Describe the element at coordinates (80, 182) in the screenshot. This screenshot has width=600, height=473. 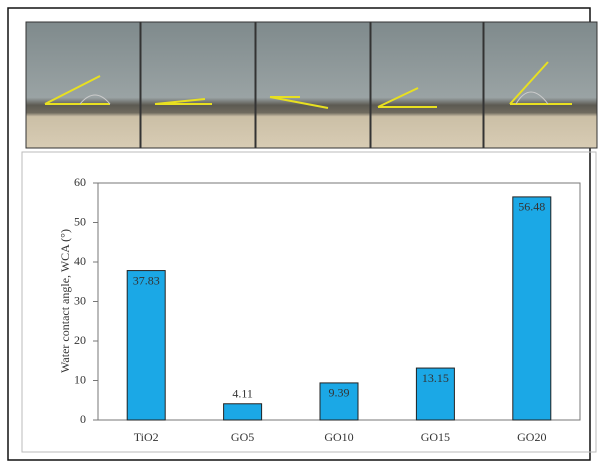
I see `y-tick-label: 60` at that location.